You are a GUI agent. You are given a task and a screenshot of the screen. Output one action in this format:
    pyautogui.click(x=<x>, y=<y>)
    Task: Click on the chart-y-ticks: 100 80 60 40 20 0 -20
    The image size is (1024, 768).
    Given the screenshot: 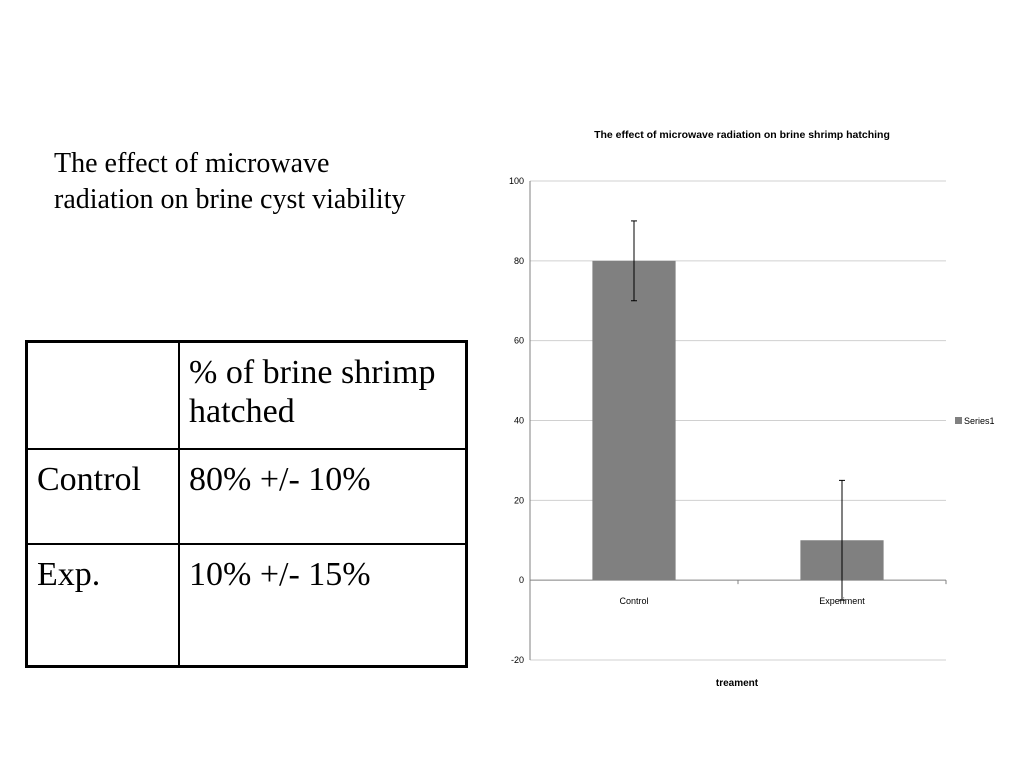 What is the action you would take?
    pyautogui.click(x=516, y=420)
    